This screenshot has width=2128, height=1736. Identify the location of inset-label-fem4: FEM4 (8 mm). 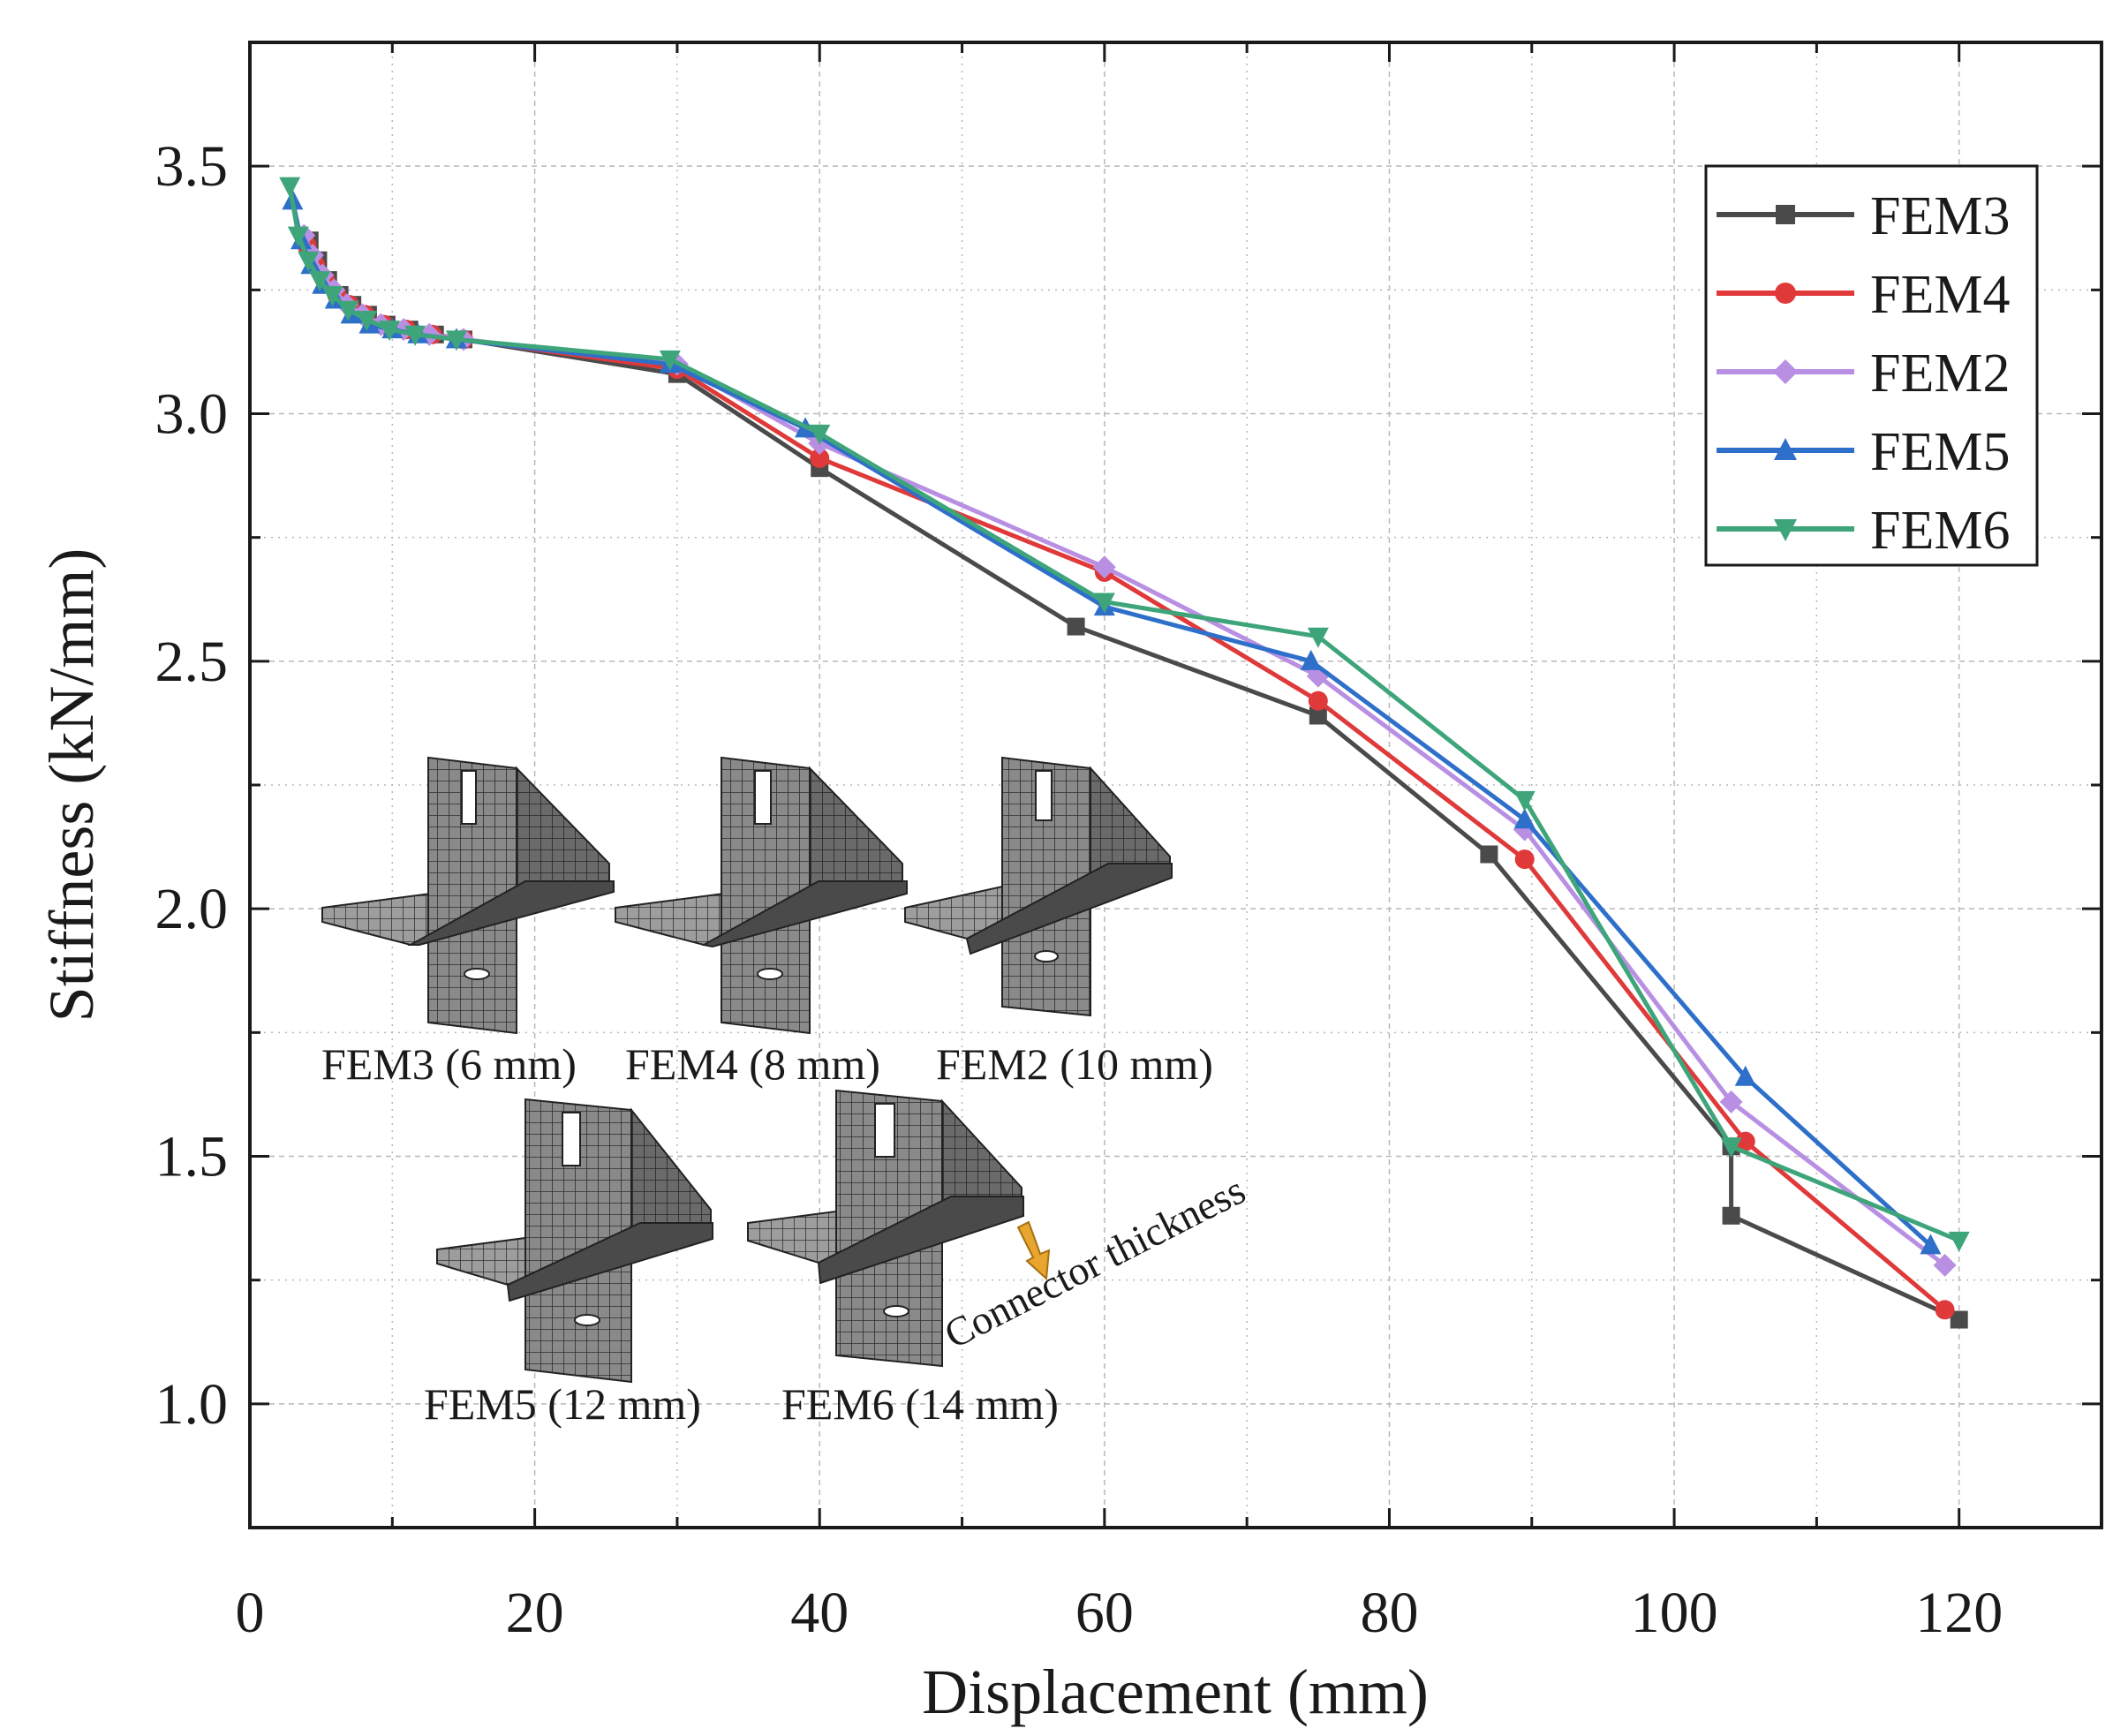
(752, 1064).